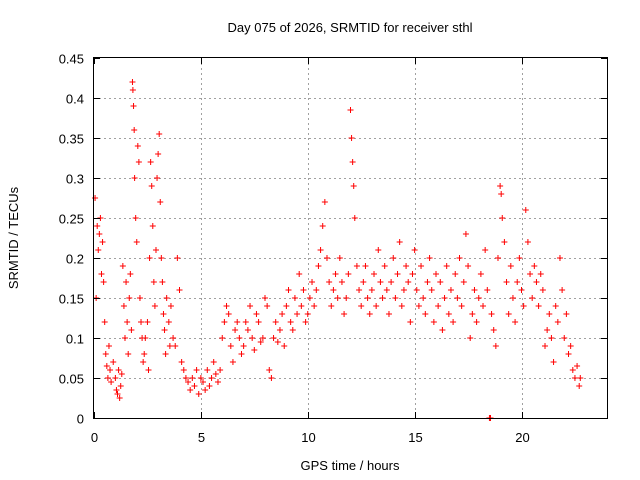 The height and width of the screenshot is (480, 640). I want to click on y-tick-label: 0.2, so click(75, 259).